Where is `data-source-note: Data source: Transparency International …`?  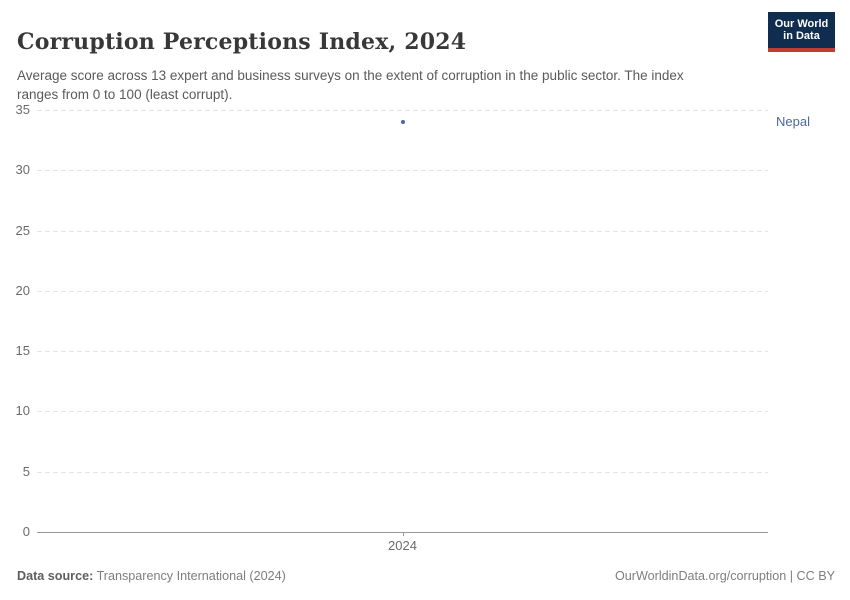 data-source-note: Data source: Transparency International … is located at coordinates (151, 576).